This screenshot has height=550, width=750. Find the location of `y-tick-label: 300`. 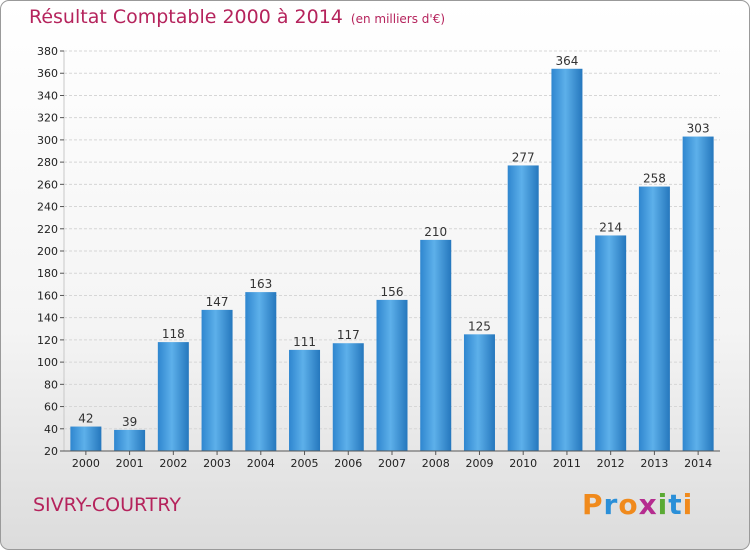

y-tick-label: 300 is located at coordinates (47, 140).